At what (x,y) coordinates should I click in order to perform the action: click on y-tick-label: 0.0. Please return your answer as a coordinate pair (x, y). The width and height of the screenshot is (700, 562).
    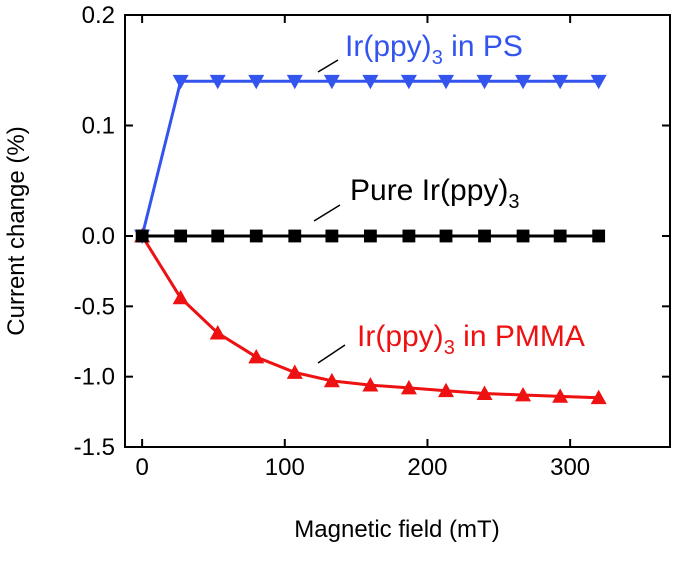
    Looking at the image, I should click on (98, 236).